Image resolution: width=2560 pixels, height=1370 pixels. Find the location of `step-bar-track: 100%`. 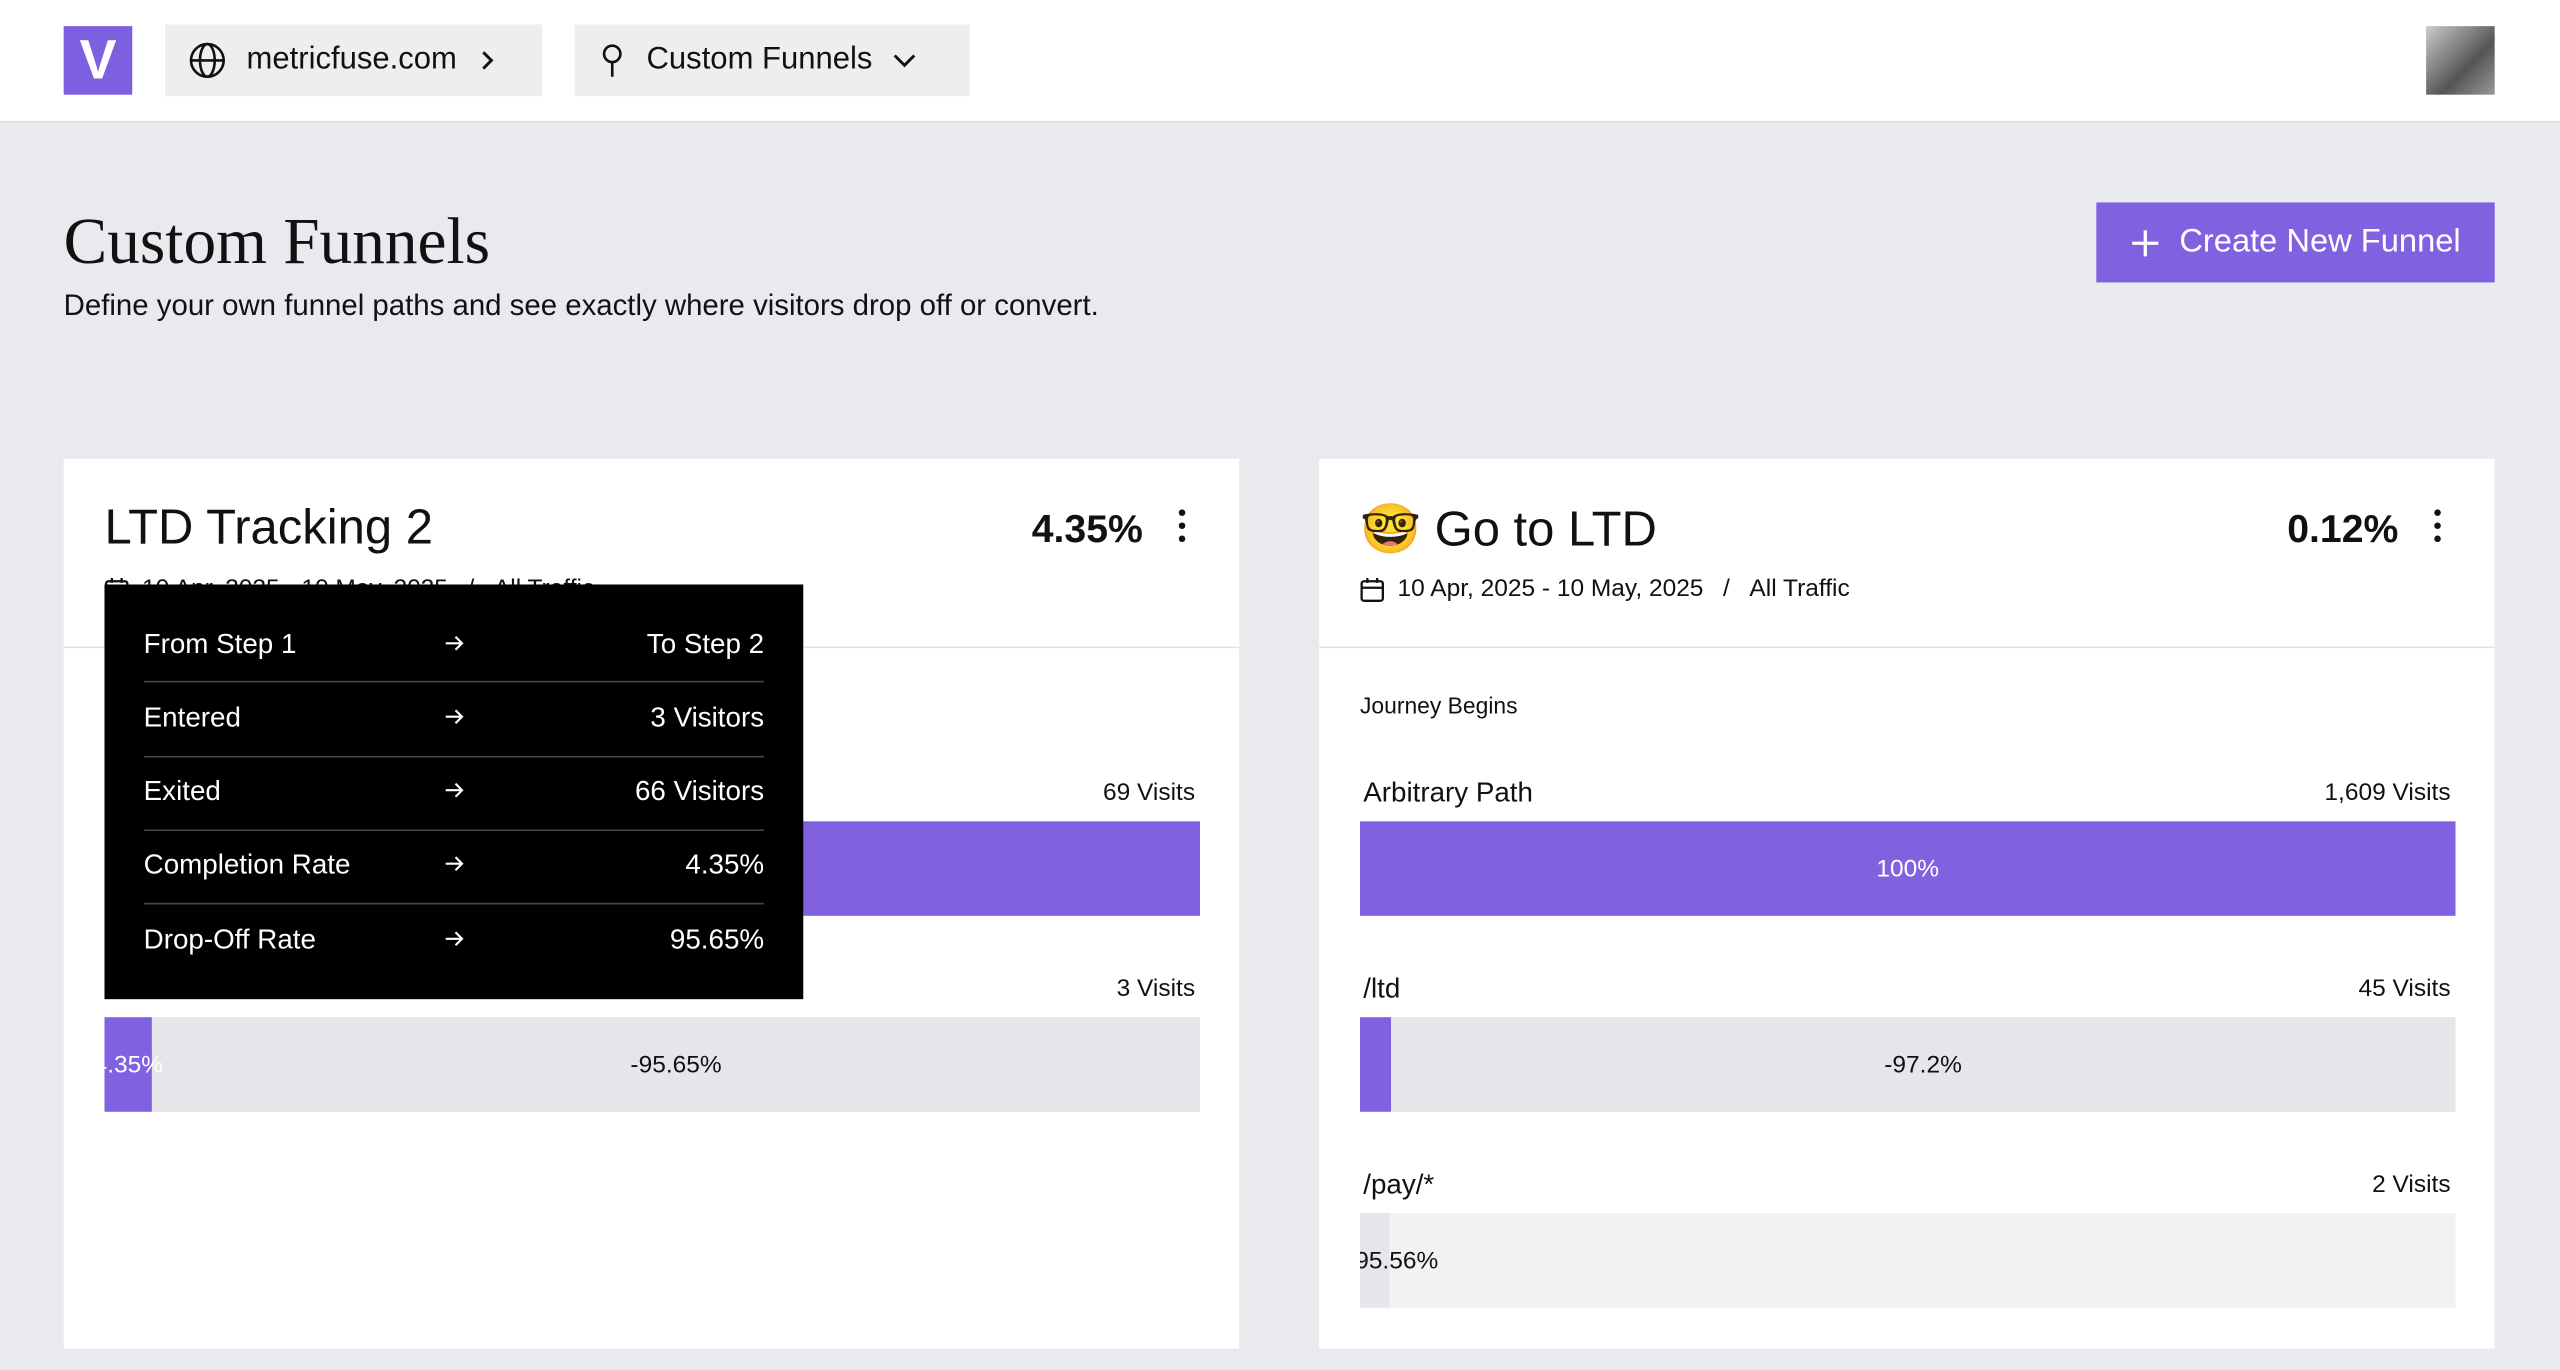

step-bar-track: 100% is located at coordinates (1907, 868).